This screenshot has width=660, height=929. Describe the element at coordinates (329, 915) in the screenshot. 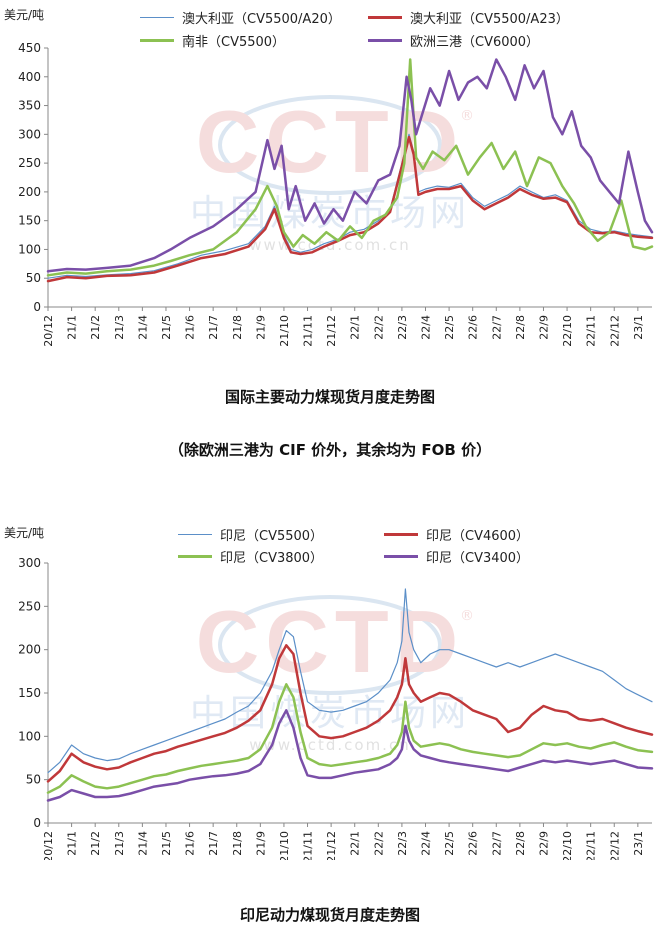

I see `chart-caption: 印尼动力煤现货月度走势图` at that location.